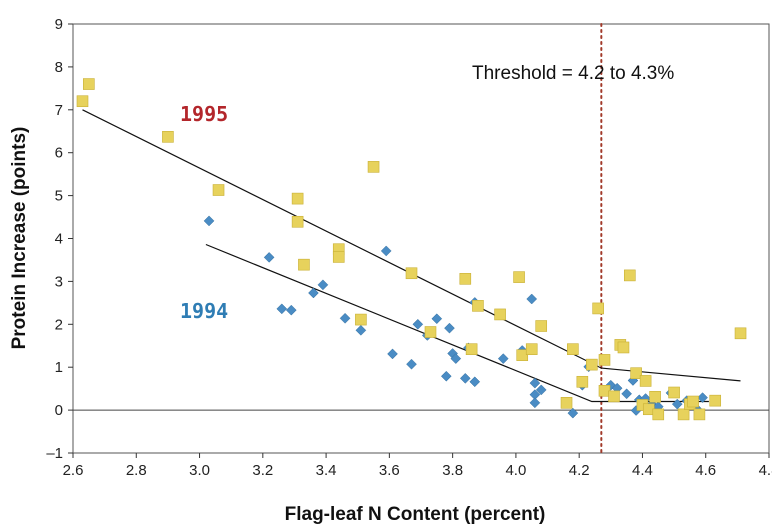  Describe the element at coordinates (705, 470) in the screenshot. I see `x-tick-label: 4.6` at that location.